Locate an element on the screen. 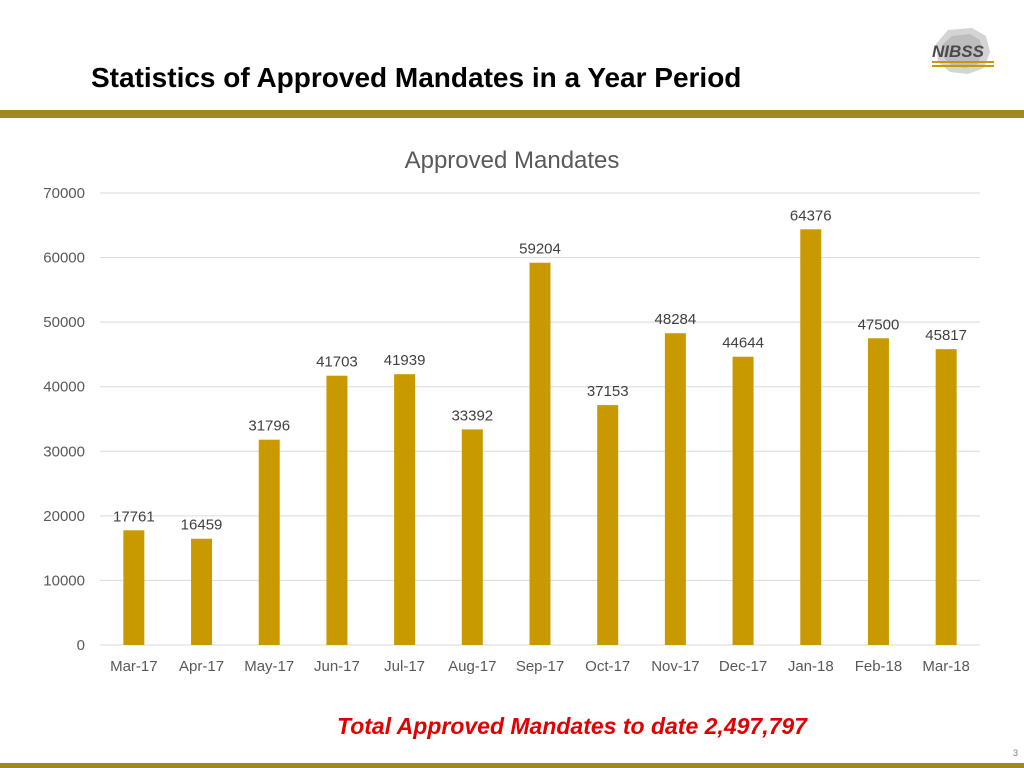 This screenshot has width=1024, height=768. y-tick-label: 0 is located at coordinates (81, 645).